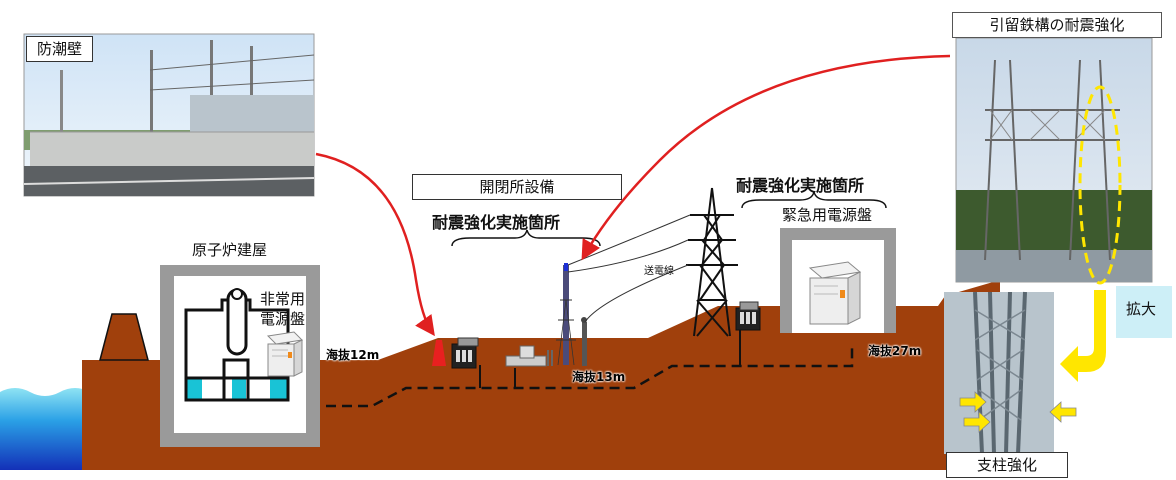 Image resolution: width=1176 pixels, height=480 pixels. Describe the element at coordinates (283, 319) in the screenshot. I see `emergency-power-label-2: 電源盤` at that location.